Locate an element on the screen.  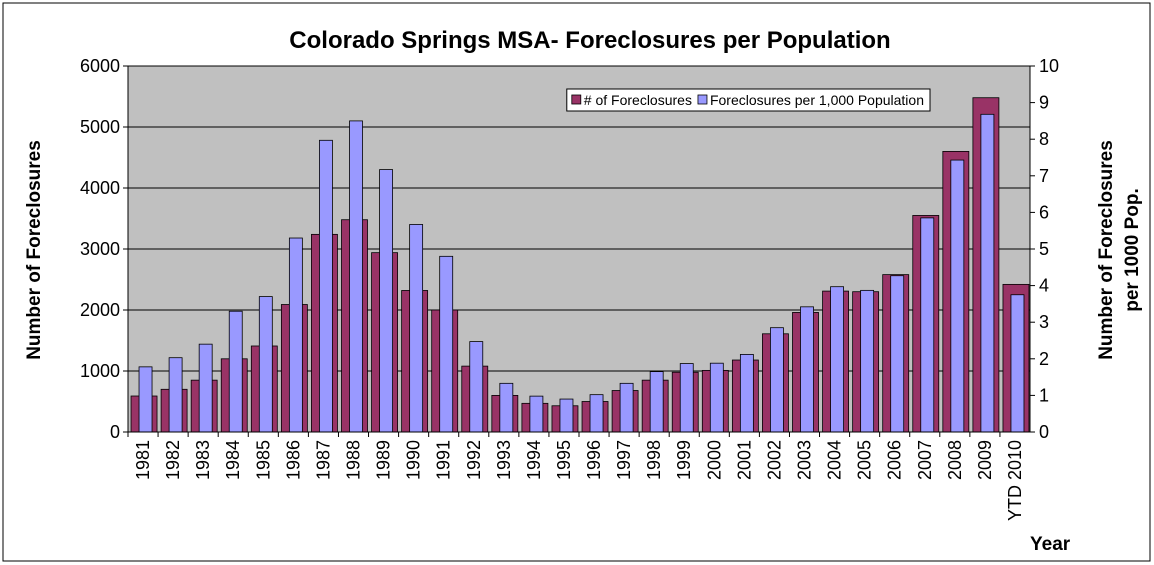
x-tick-label: 1995 is located at coordinates (564, 460).